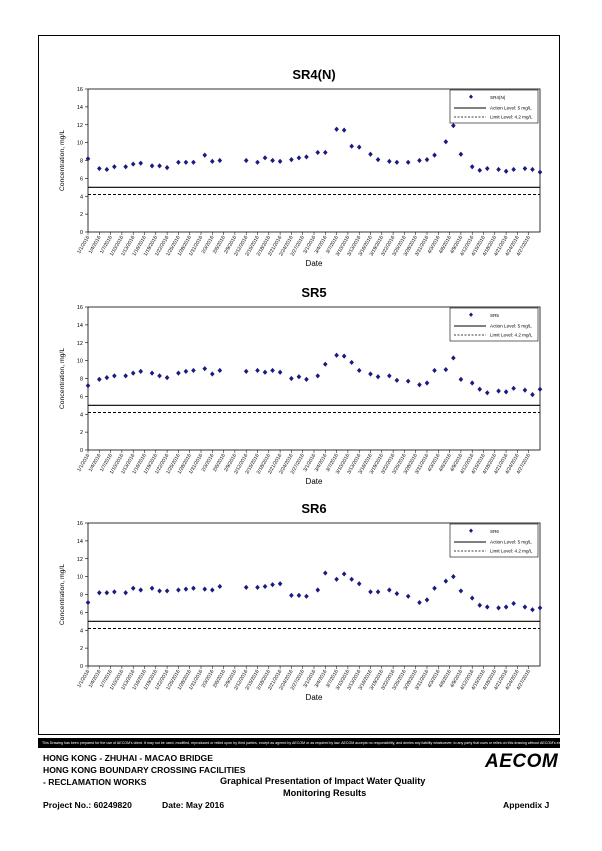 The image size is (602, 851). What do you see at coordinates (81, 162) in the screenshot?
I see `y-tick-label: 8` at bounding box center [81, 162].